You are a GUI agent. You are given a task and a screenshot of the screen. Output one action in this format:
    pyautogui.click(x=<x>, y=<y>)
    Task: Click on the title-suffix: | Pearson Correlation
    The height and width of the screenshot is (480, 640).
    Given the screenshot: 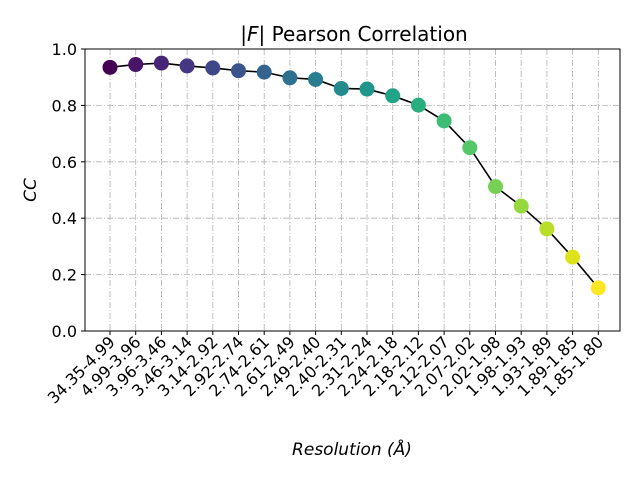 What is the action you would take?
    pyautogui.click(x=363, y=34)
    